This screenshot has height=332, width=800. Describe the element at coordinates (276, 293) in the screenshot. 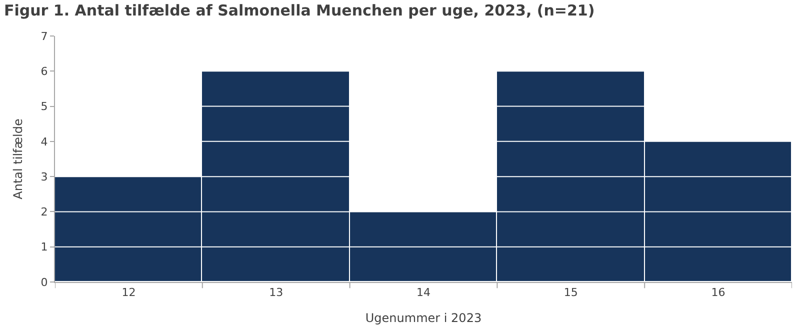

I see `x-tick-label: 13` at that location.